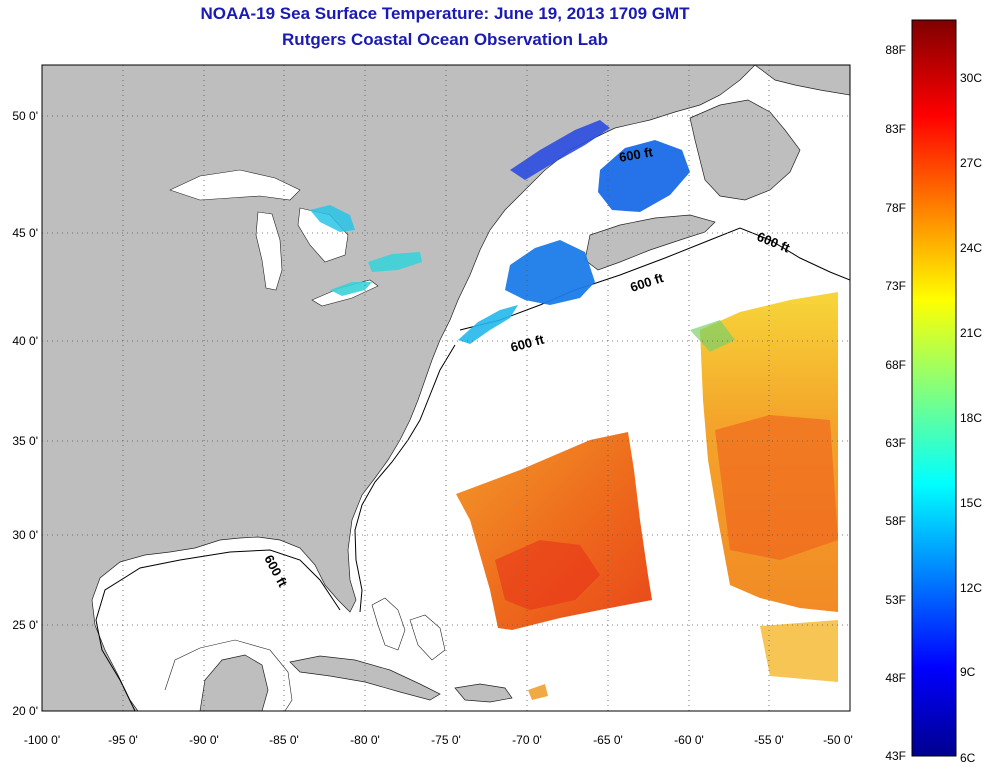 Image resolution: width=984 pixels, height=770 pixels. I want to click on colorbar-f-label: 83F, so click(895, 129).